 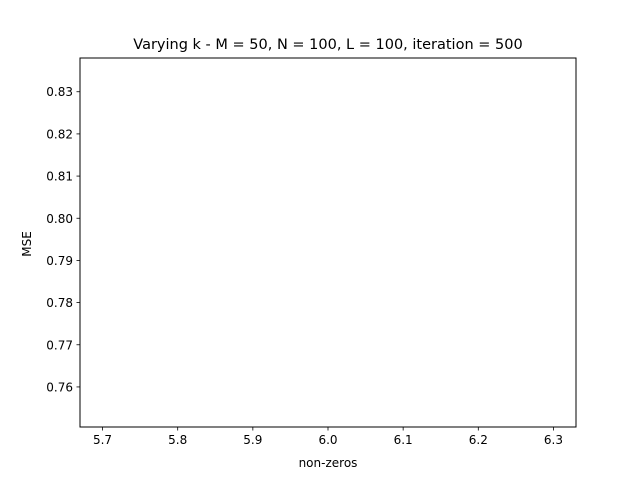 I want to click on x-tick-label: 6.0, so click(x=327, y=440).